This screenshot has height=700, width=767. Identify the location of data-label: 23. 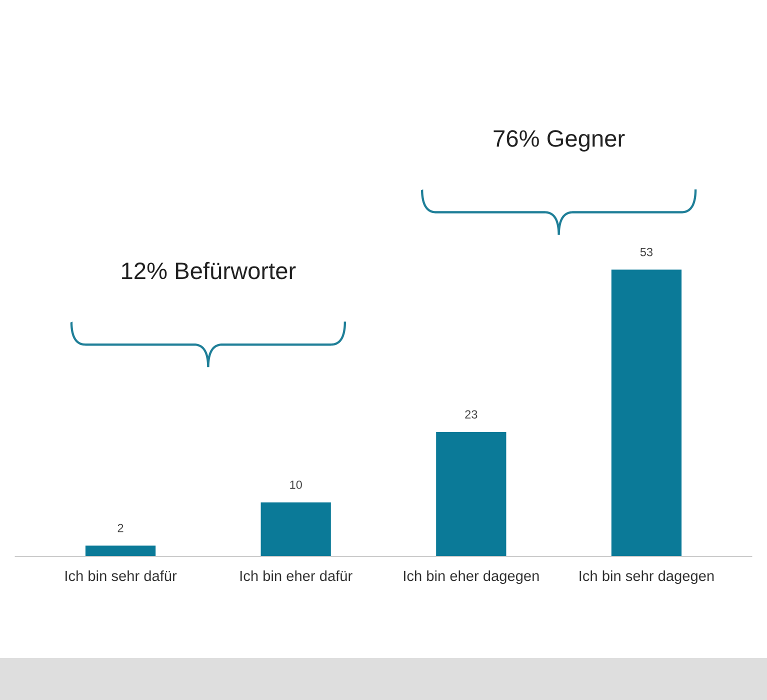
(471, 414).